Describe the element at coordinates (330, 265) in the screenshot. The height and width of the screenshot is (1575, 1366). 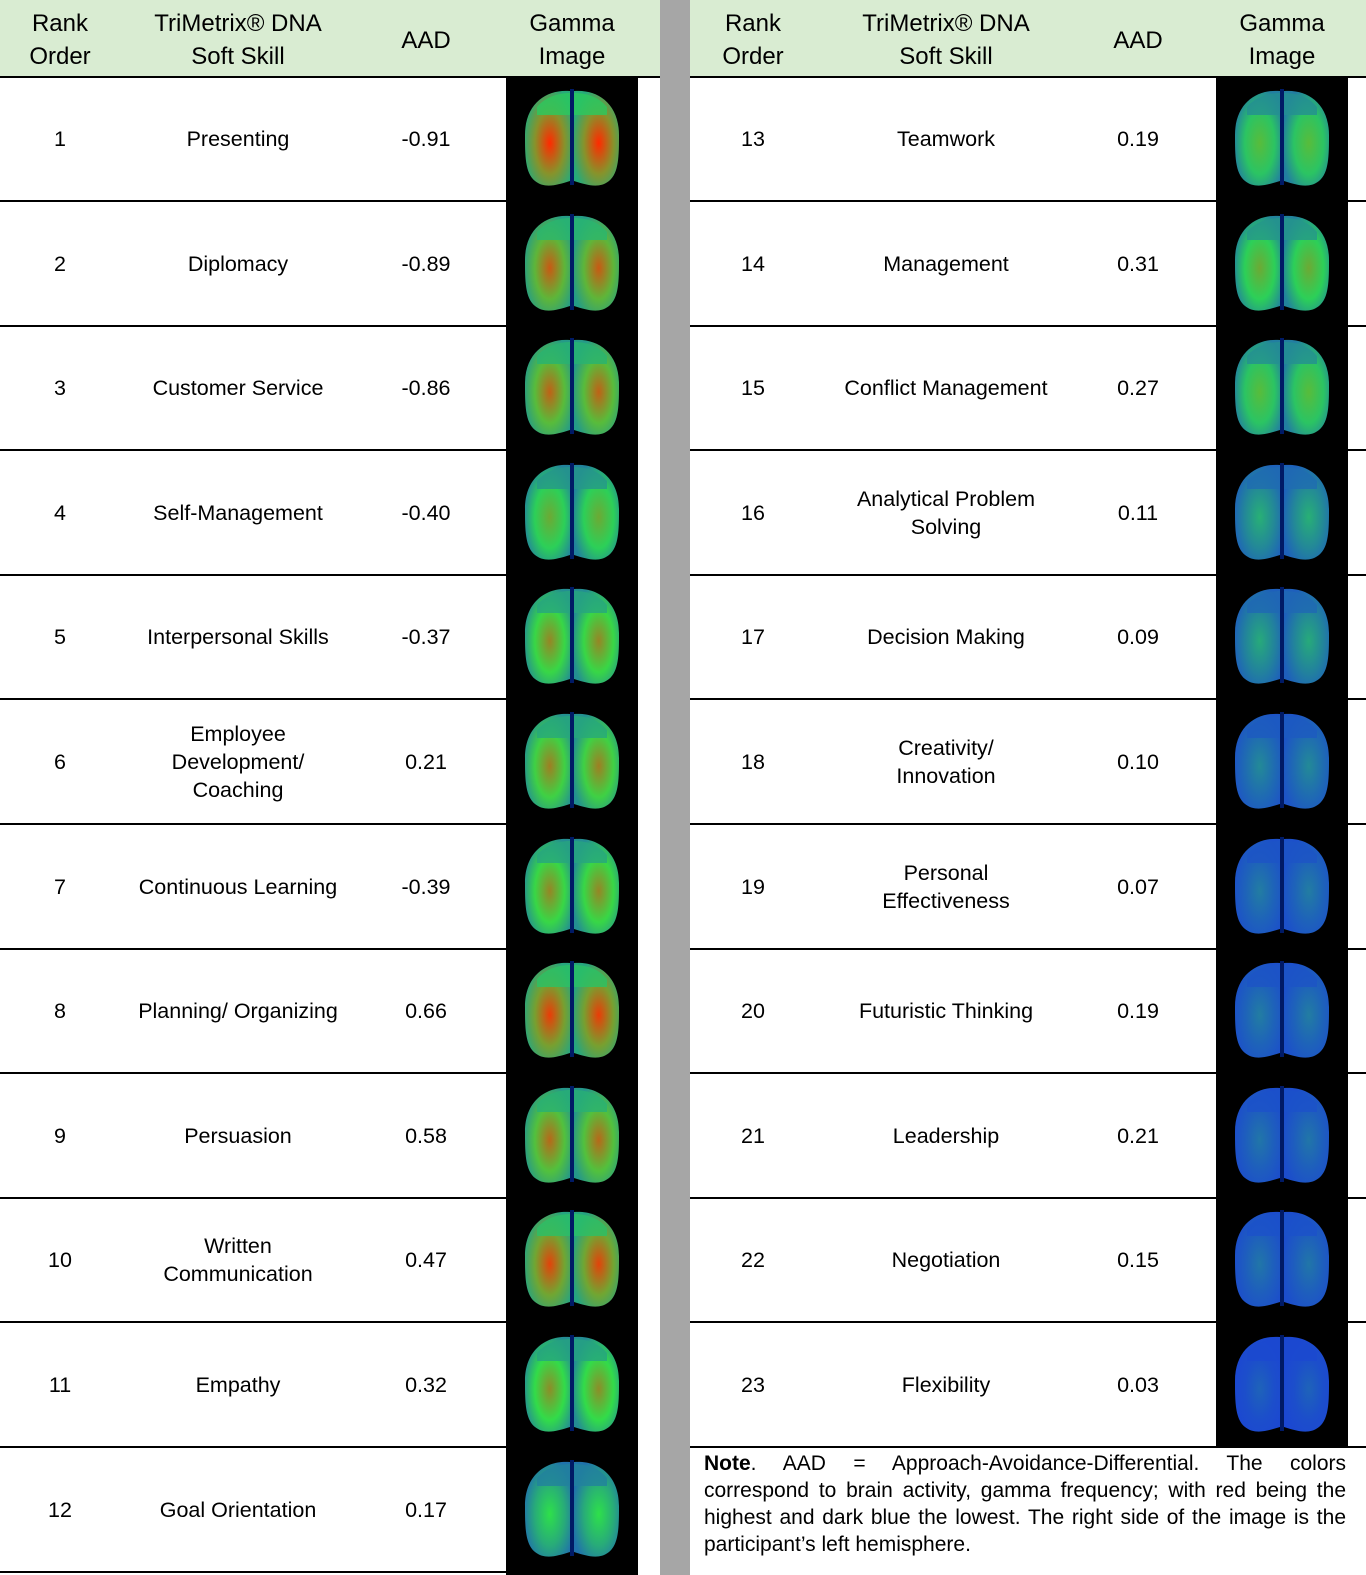
I see `table-row: 2 Diplomacy -0.89` at that location.